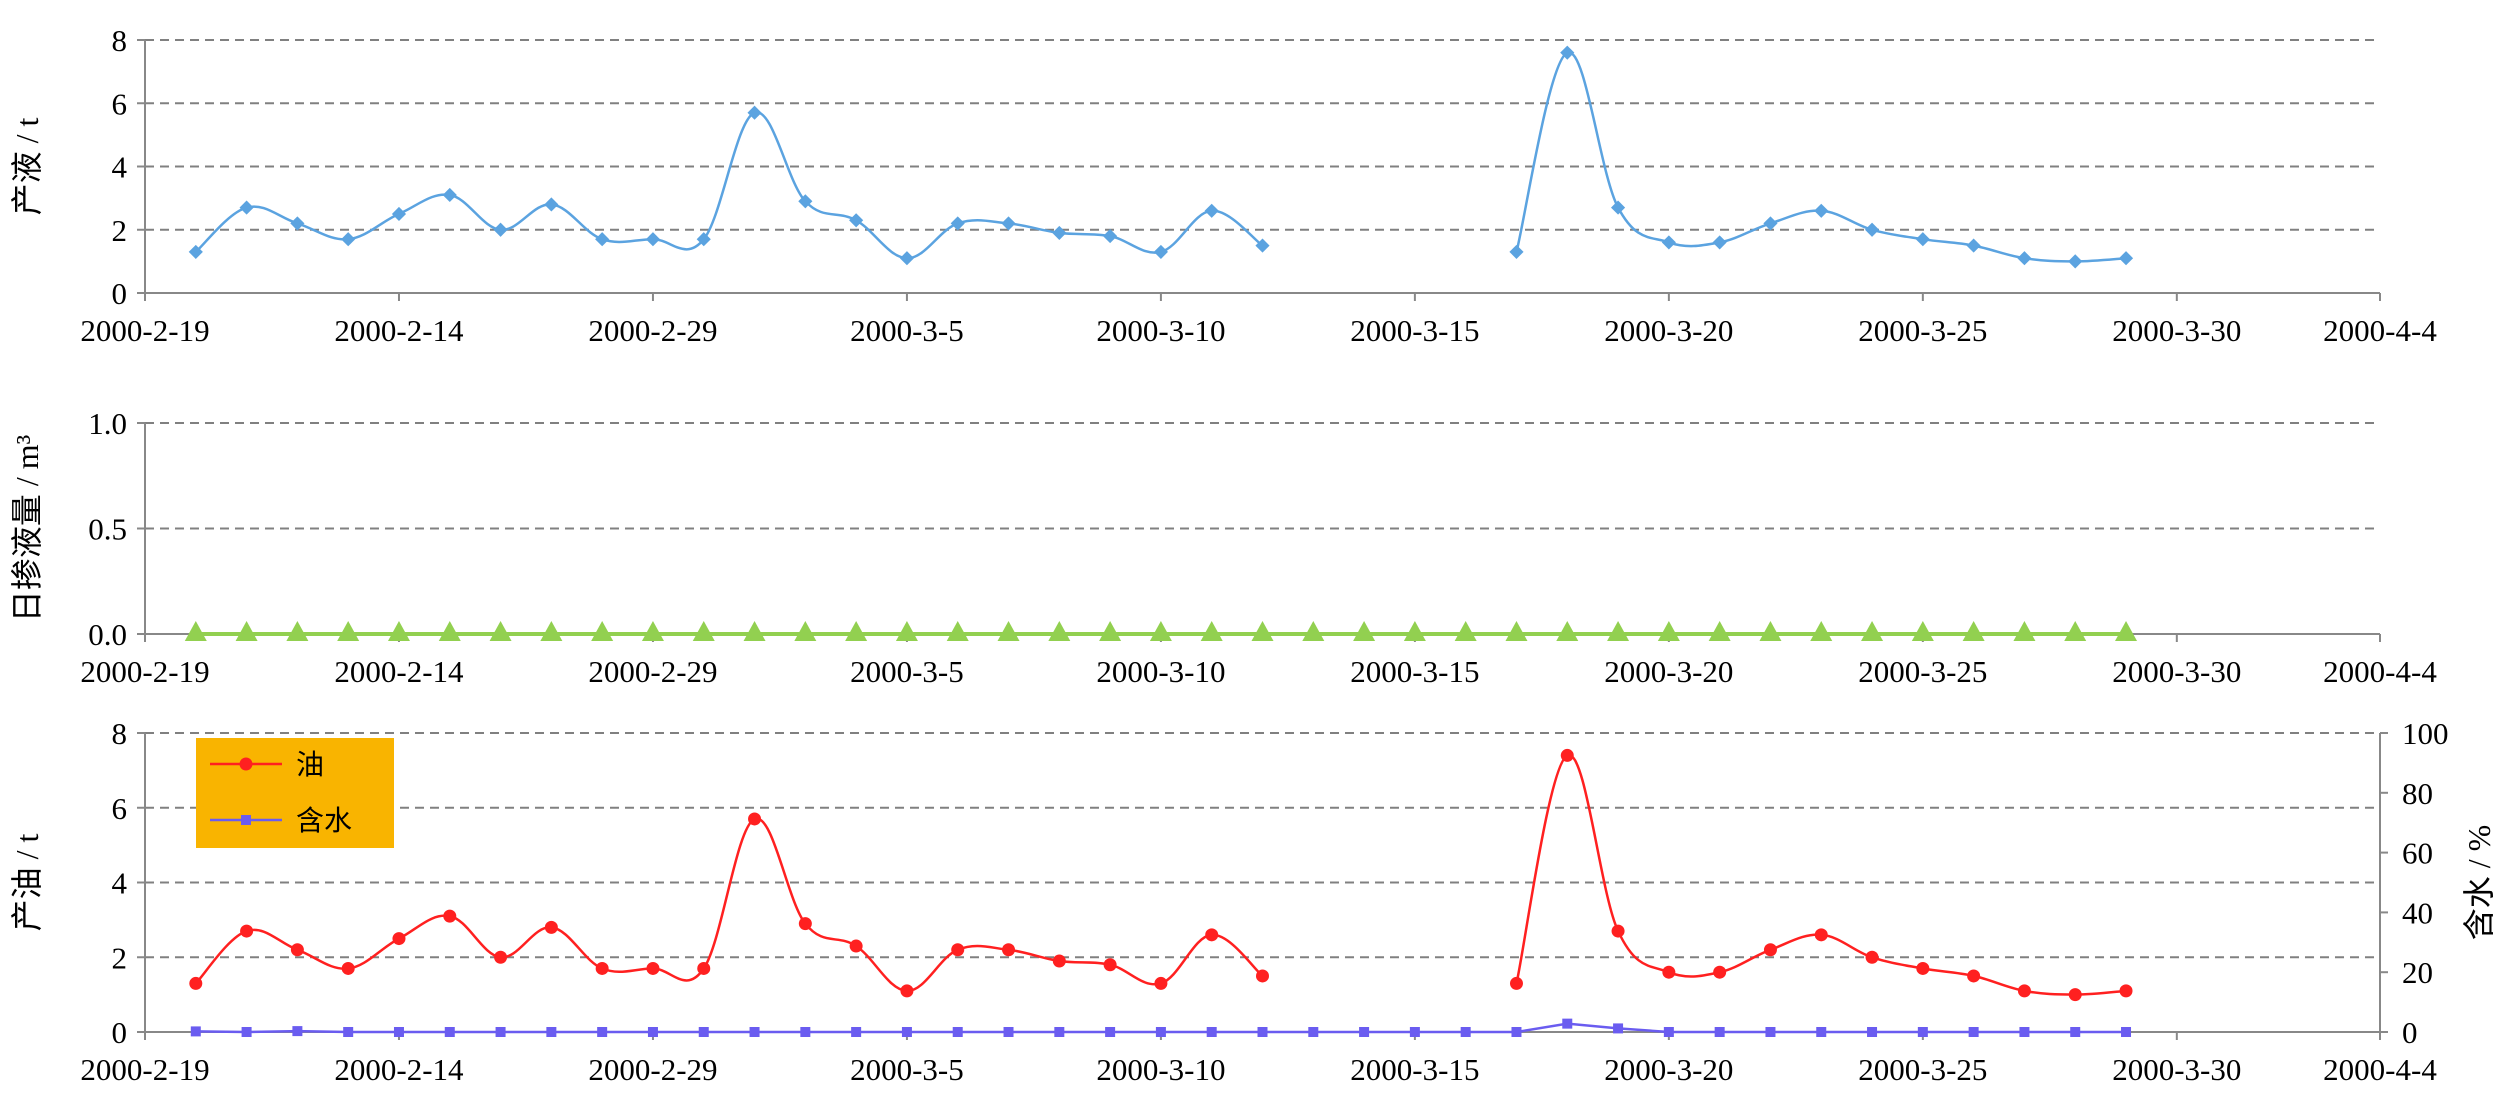 This screenshot has width=2514, height=1115. I want to click on blend-xtick-label: 2000-3-15, so click(1414, 671).